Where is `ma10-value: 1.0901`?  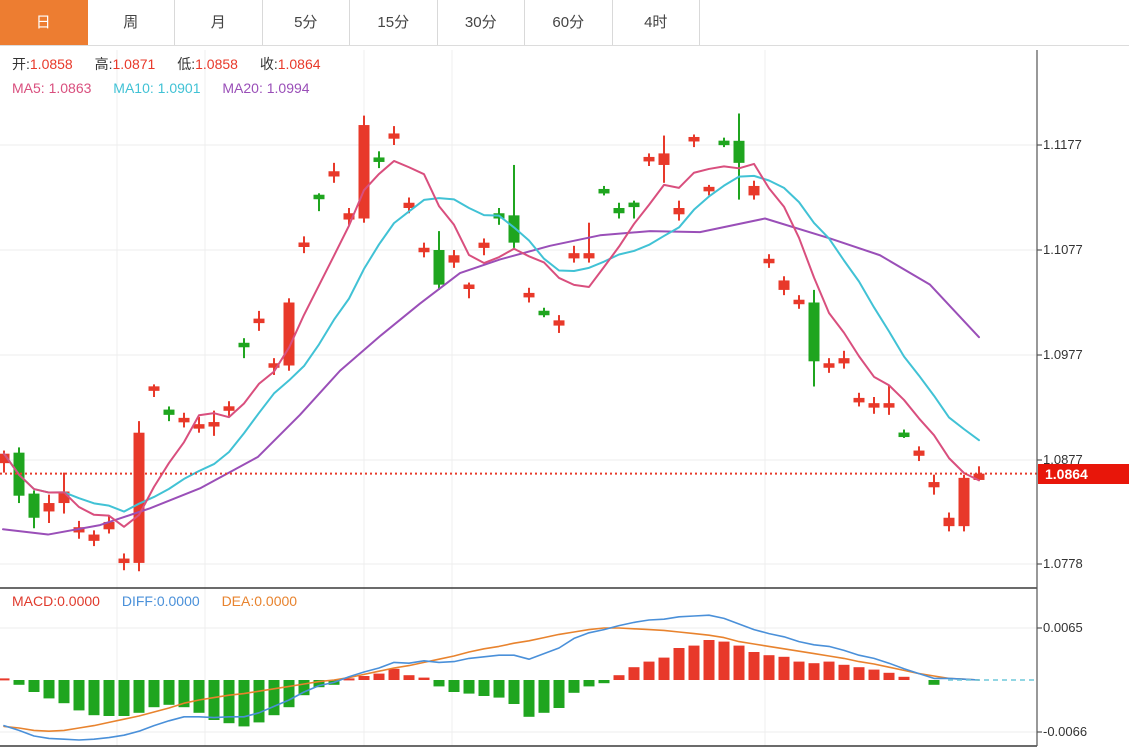 ma10-value: 1.0901 is located at coordinates (179, 88).